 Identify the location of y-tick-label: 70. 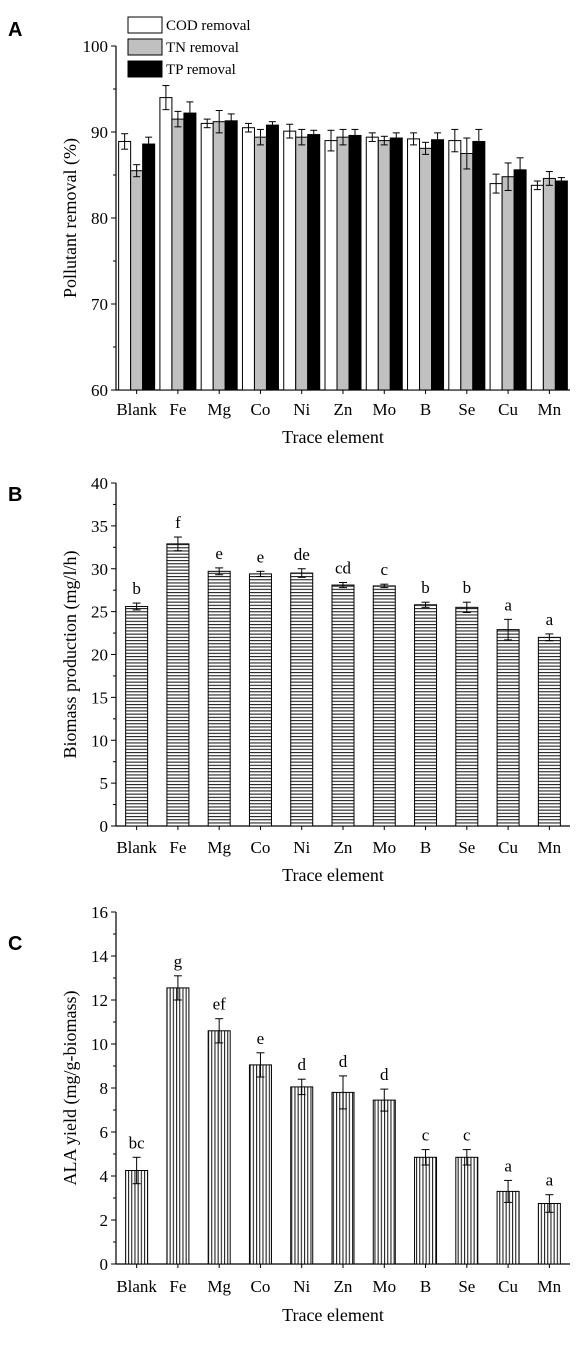
(99, 304).